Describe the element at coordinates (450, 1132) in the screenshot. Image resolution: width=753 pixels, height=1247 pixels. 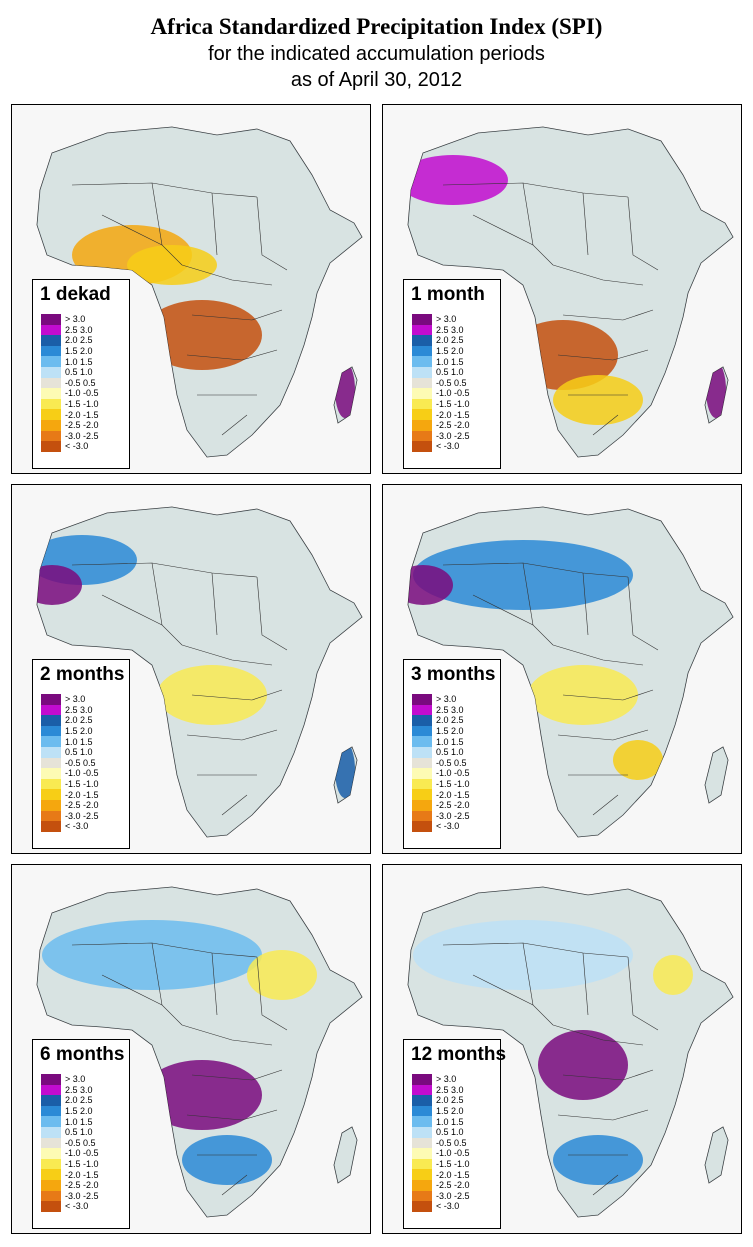
I see `legend-label: 0.5 1.0` at that location.